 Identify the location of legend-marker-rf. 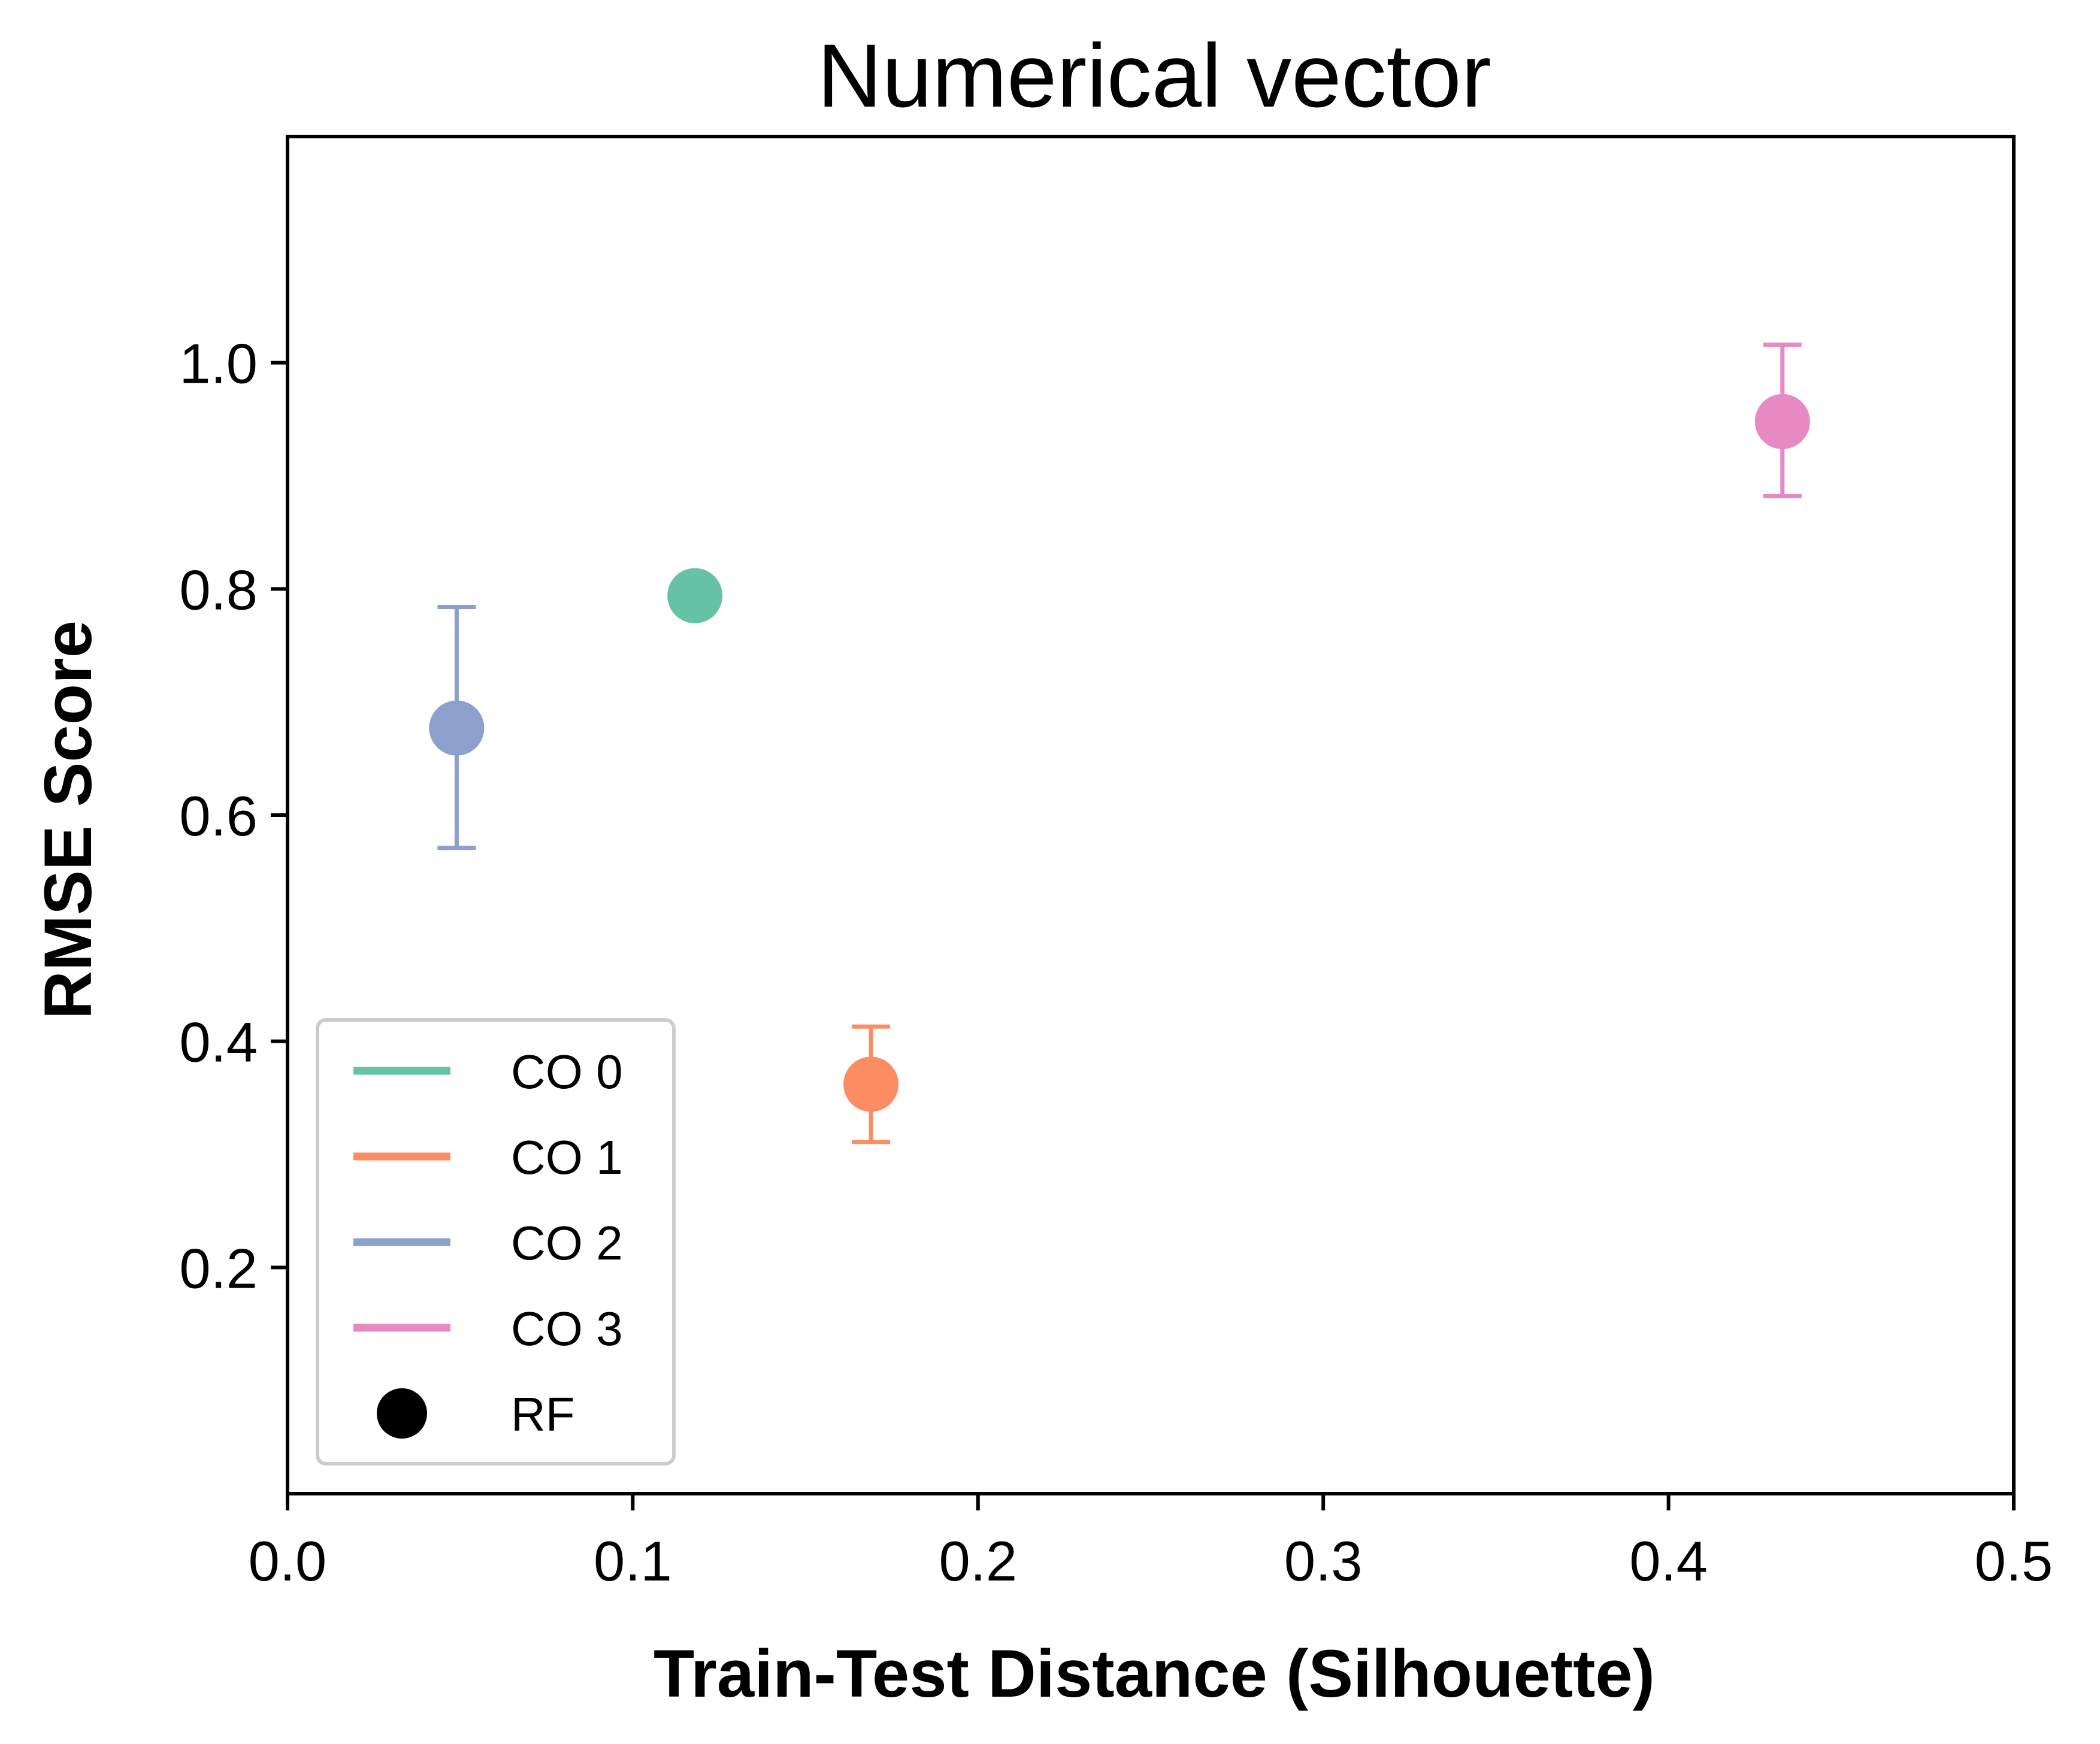
(402, 1413).